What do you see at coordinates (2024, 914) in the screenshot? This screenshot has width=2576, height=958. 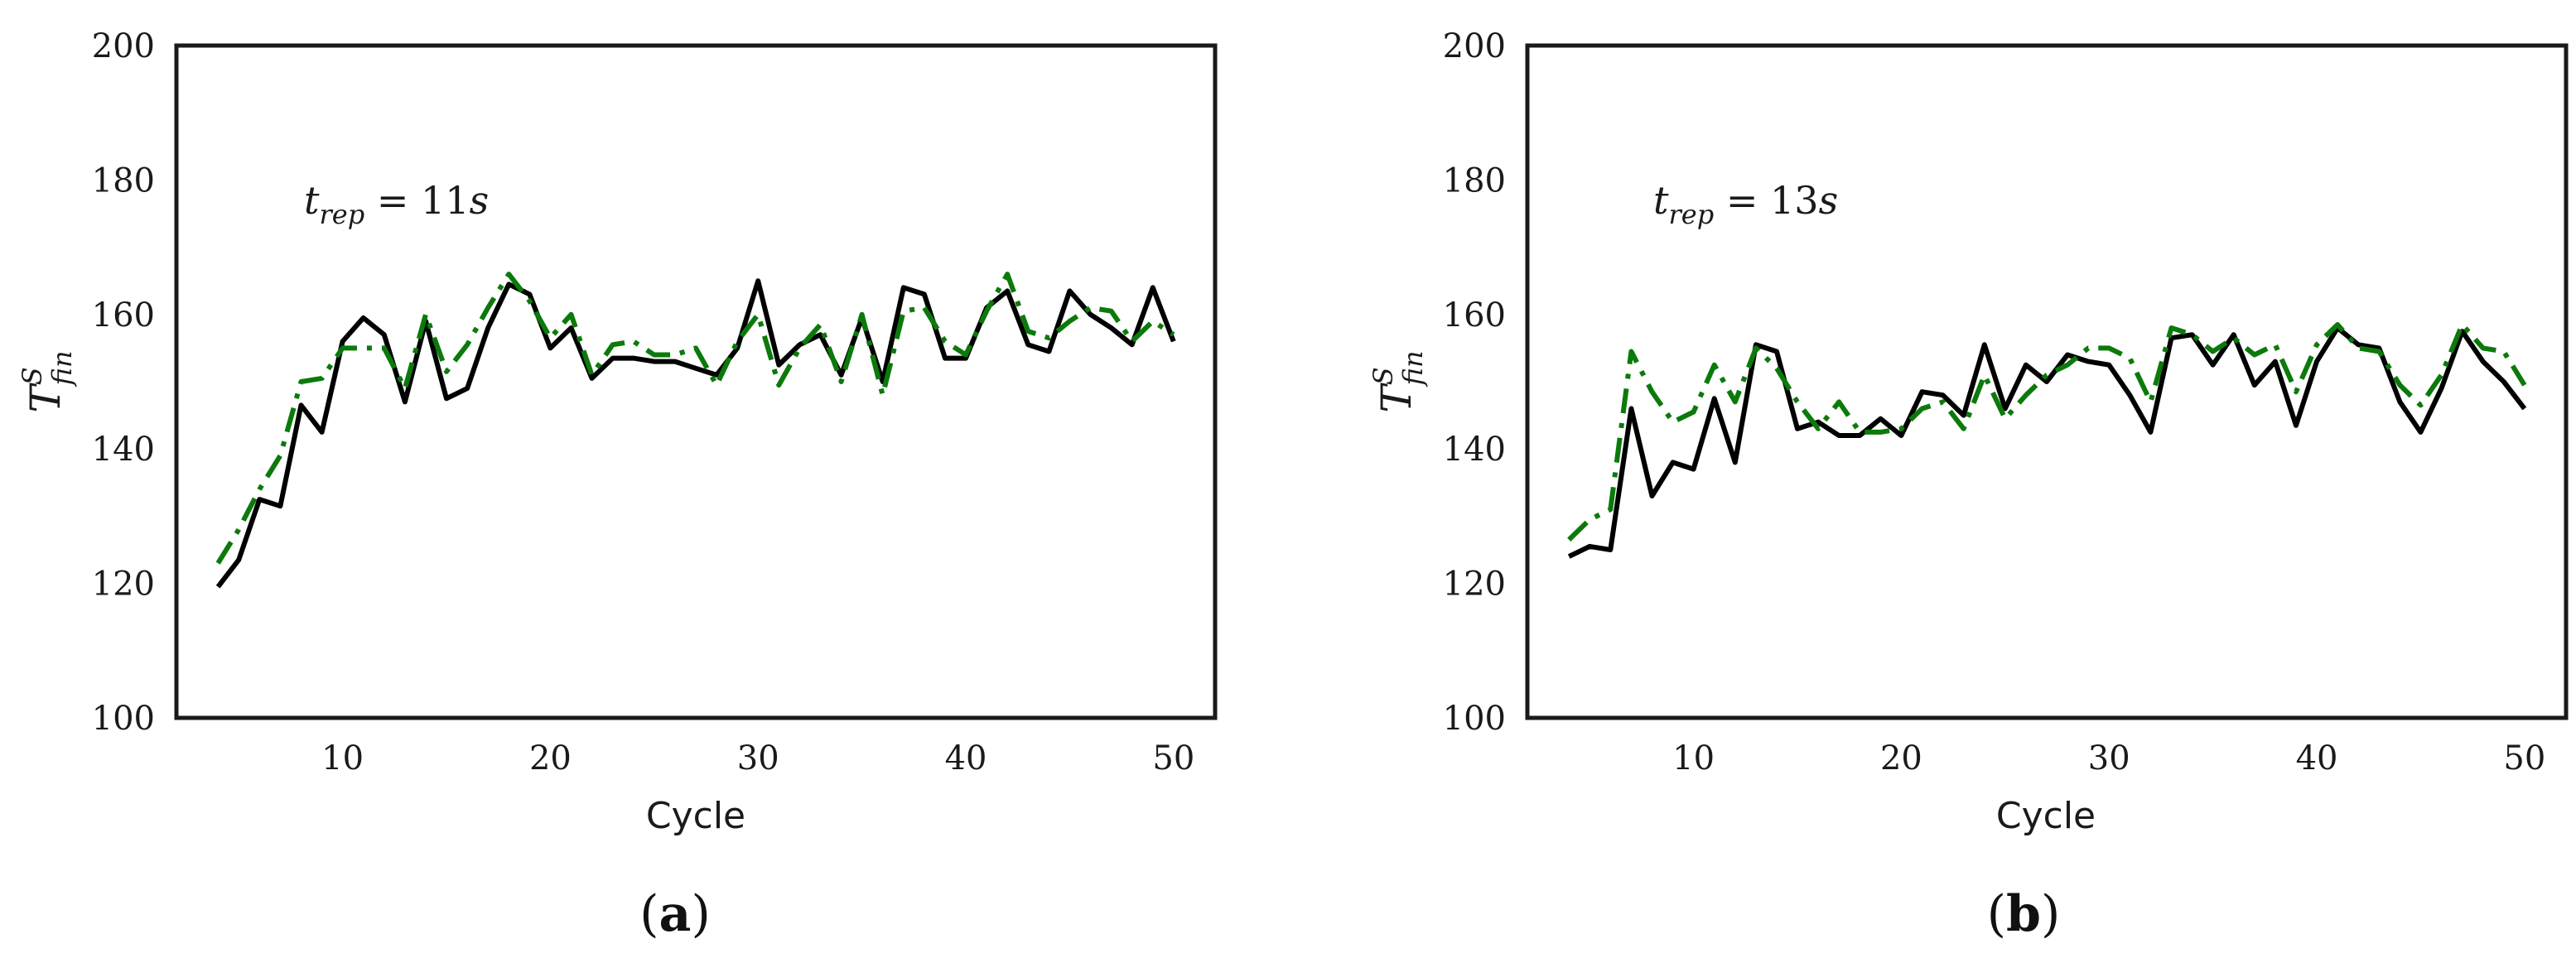 I see `panel-label-b: (b)` at bounding box center [2024, 914].